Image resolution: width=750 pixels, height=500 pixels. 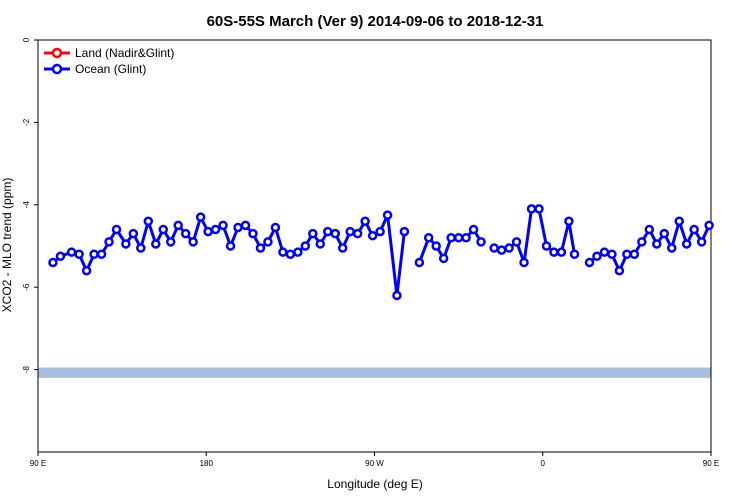 What do you see at coordinates (374, 484) in the screenshot?
I see `x-axis-label: Longitude (deg E)` at bounding box center [374, 484].